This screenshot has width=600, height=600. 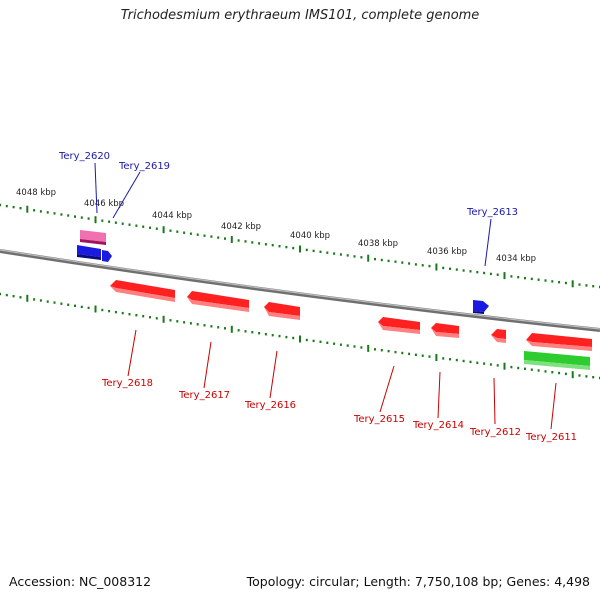 I want to click on lower-scale-ticks, so click(x=300, y=336).